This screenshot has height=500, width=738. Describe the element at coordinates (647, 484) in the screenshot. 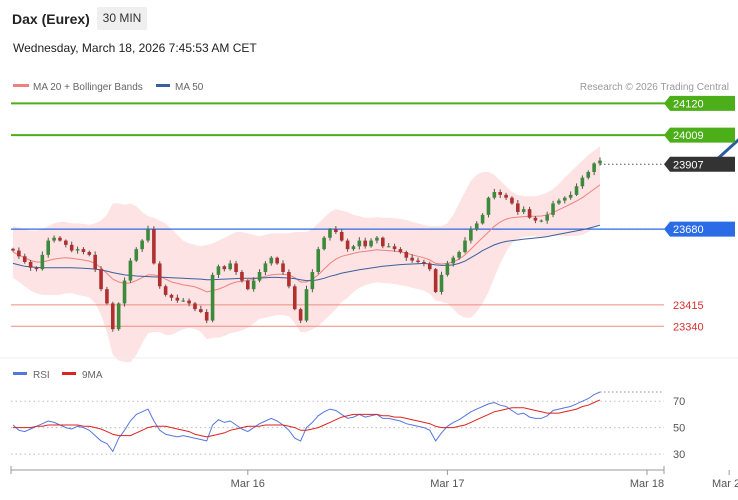

I see `time-tick-label: Mar 18` at that location.